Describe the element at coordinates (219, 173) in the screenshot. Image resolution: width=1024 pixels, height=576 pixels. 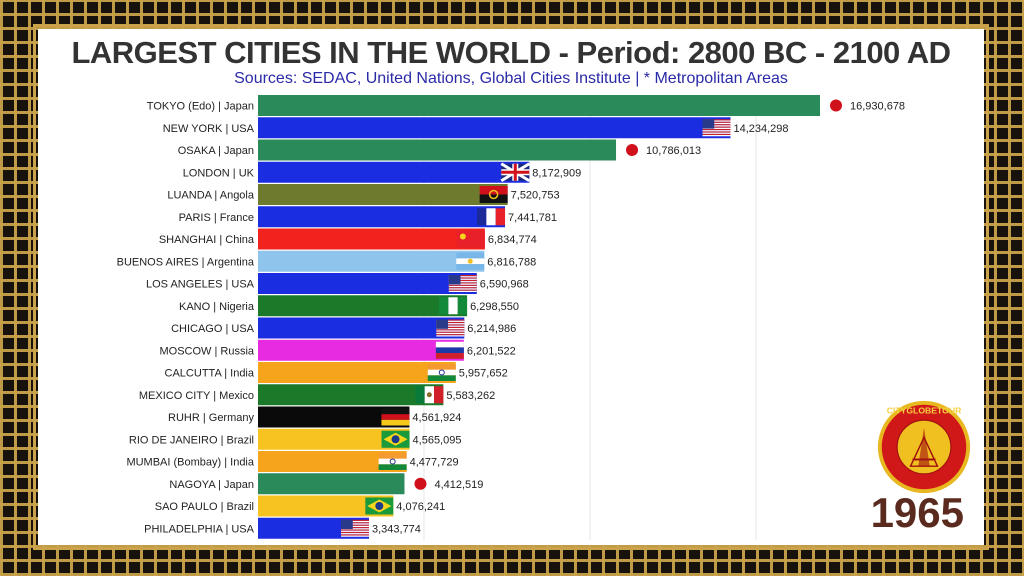
I see `bar-label: LONDON | UK` at that location.